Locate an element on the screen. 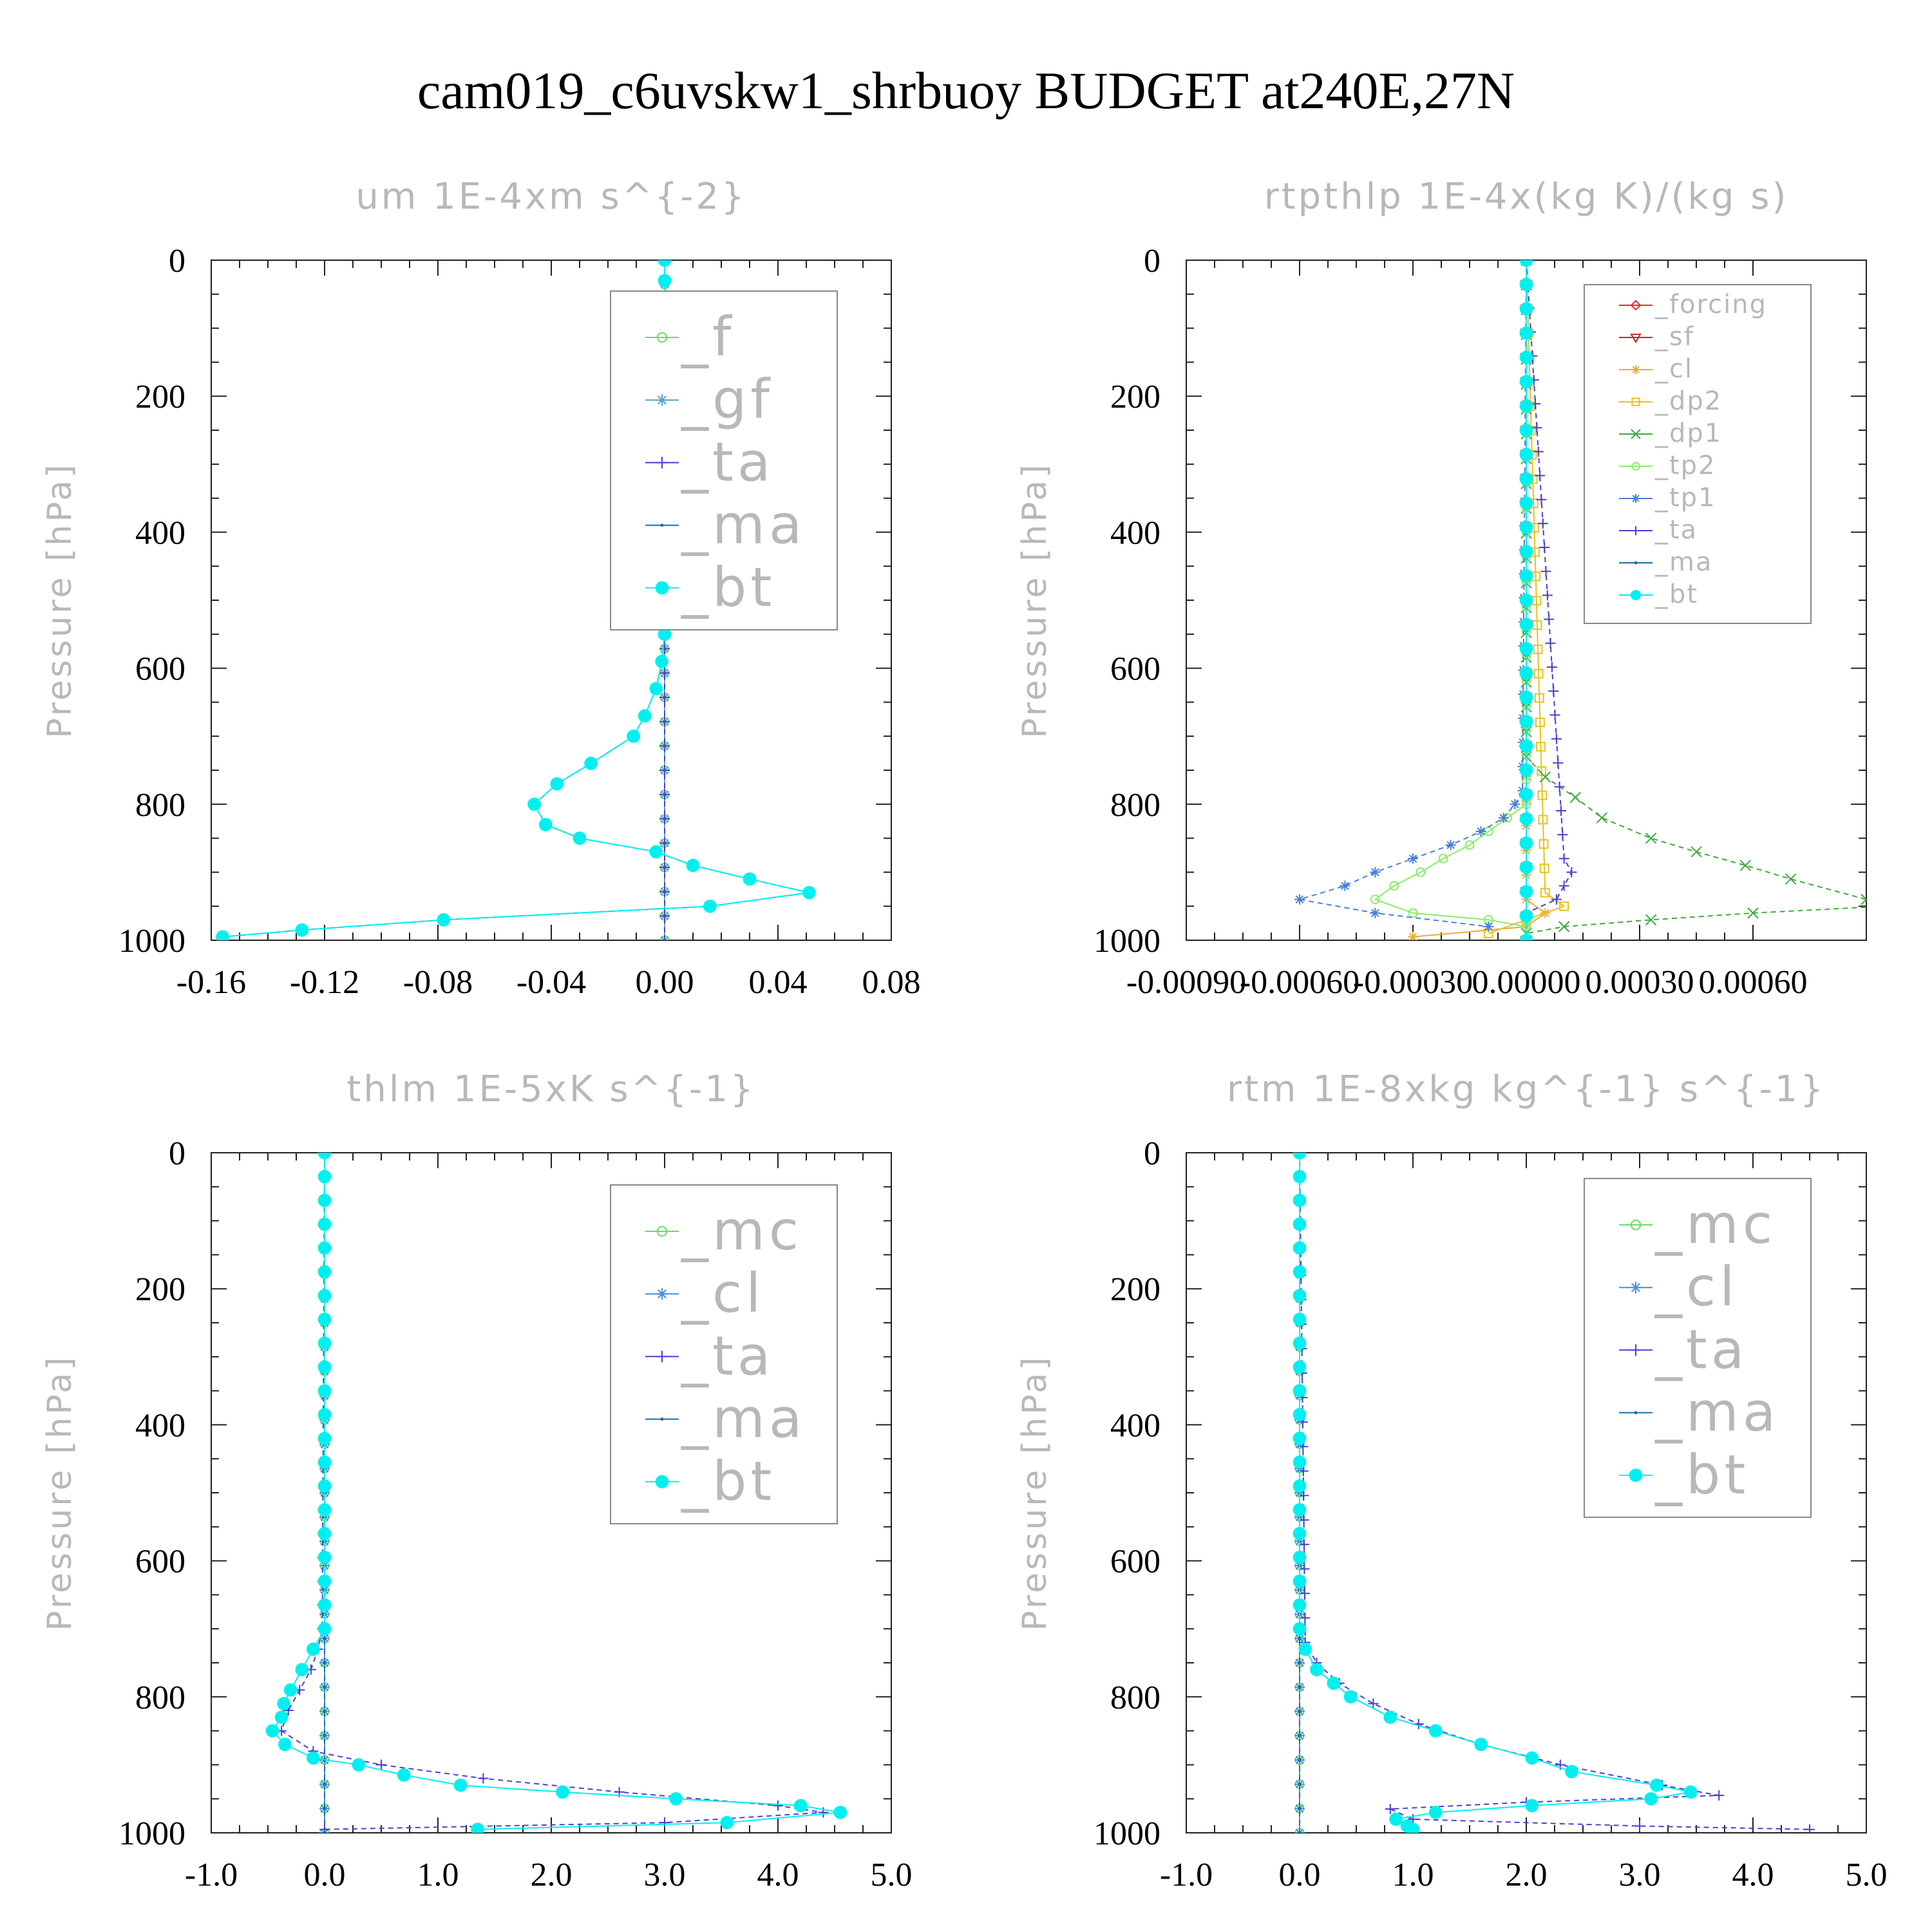  legend-marker-dp2 is located at coordinates (1636, 401).